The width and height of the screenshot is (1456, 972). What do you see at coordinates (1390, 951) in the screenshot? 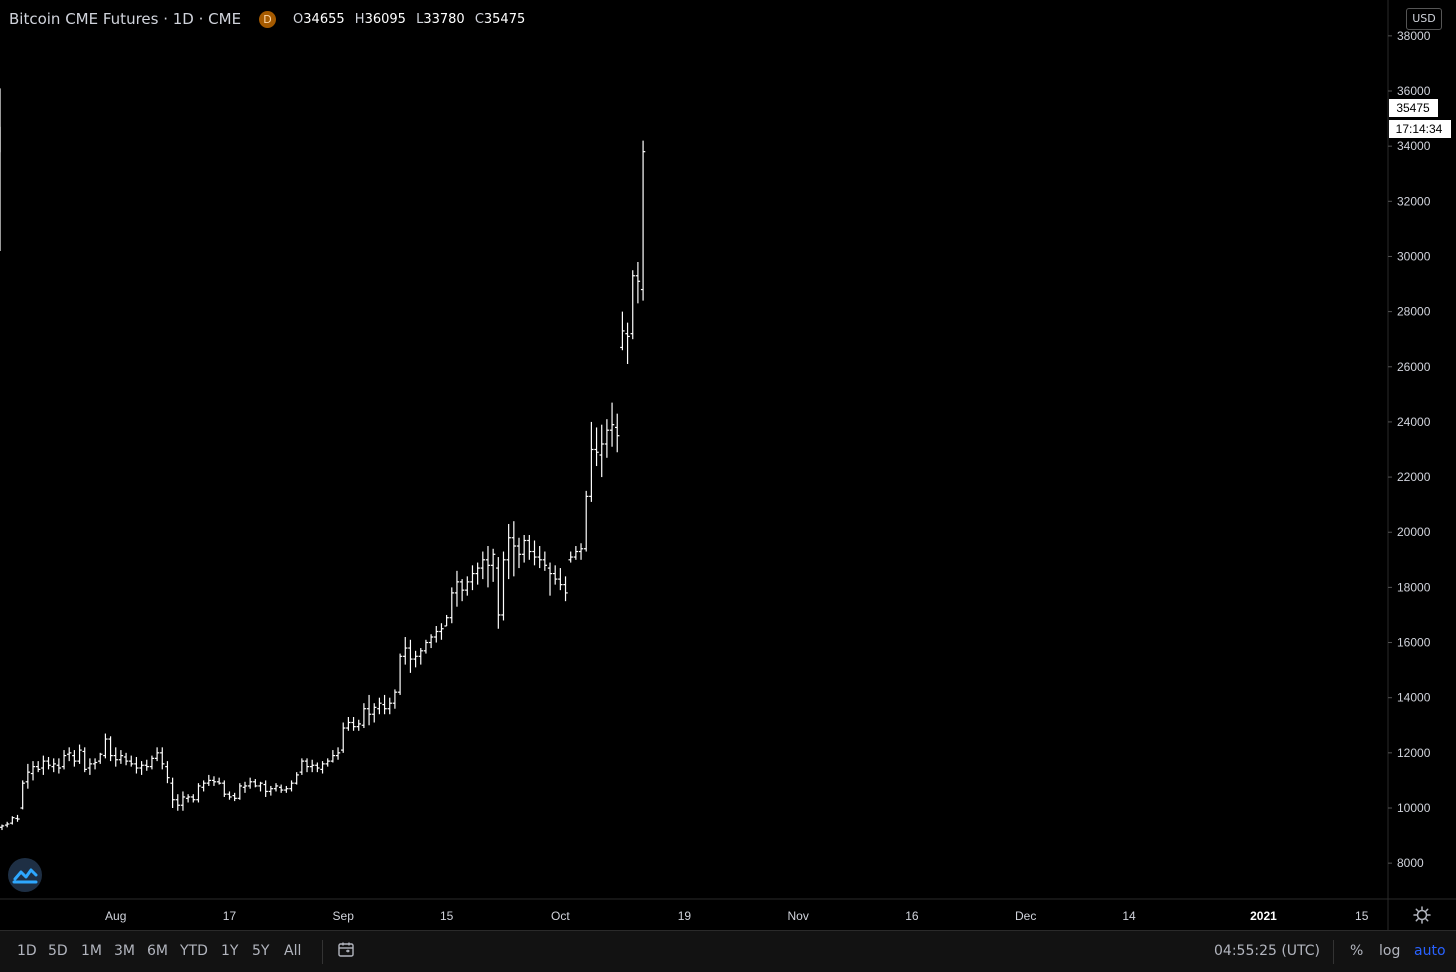
I see `log-scale-button: log` at bounding box center [1390, 951].